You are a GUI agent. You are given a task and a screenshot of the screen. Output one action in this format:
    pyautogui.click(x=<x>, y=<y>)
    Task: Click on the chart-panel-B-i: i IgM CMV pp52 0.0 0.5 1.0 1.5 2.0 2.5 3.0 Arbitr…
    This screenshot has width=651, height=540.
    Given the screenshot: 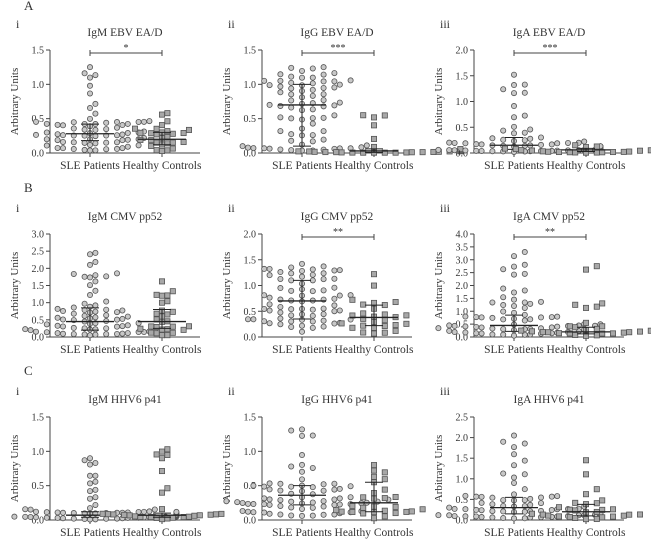 What is the action you would take?
    pyautogui.click(x=105, y=278)
    